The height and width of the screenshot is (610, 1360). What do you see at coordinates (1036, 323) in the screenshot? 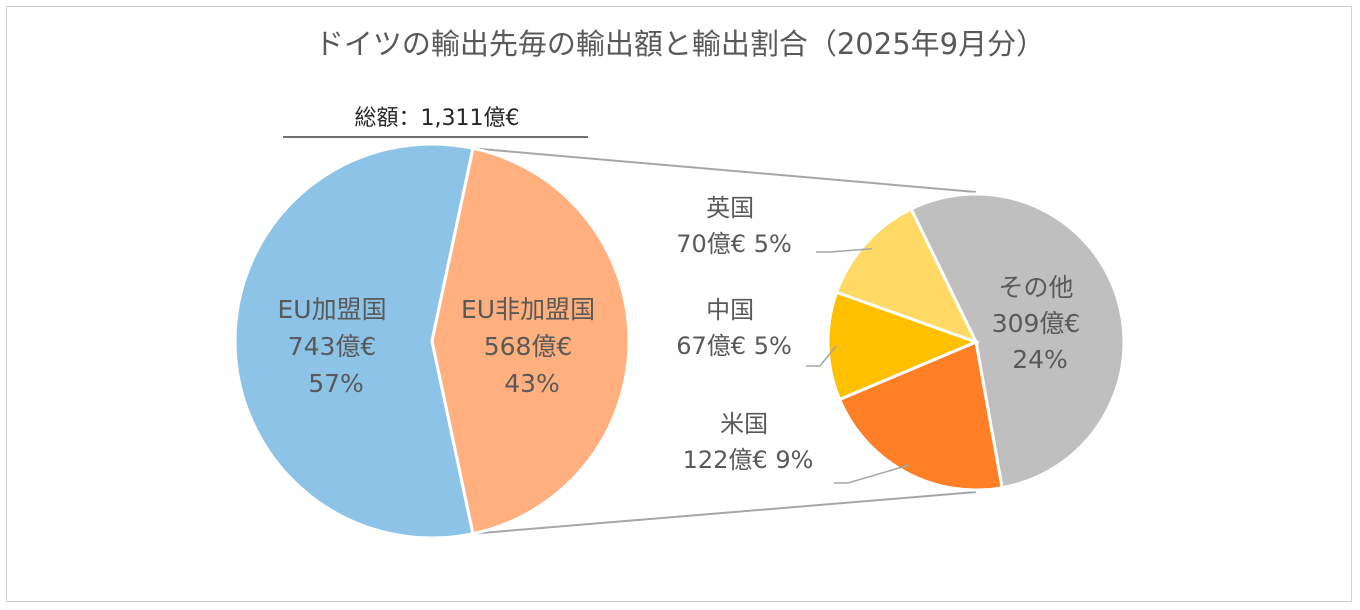
I see `slice-value: 309億€` at bounding box center [1036, 323].